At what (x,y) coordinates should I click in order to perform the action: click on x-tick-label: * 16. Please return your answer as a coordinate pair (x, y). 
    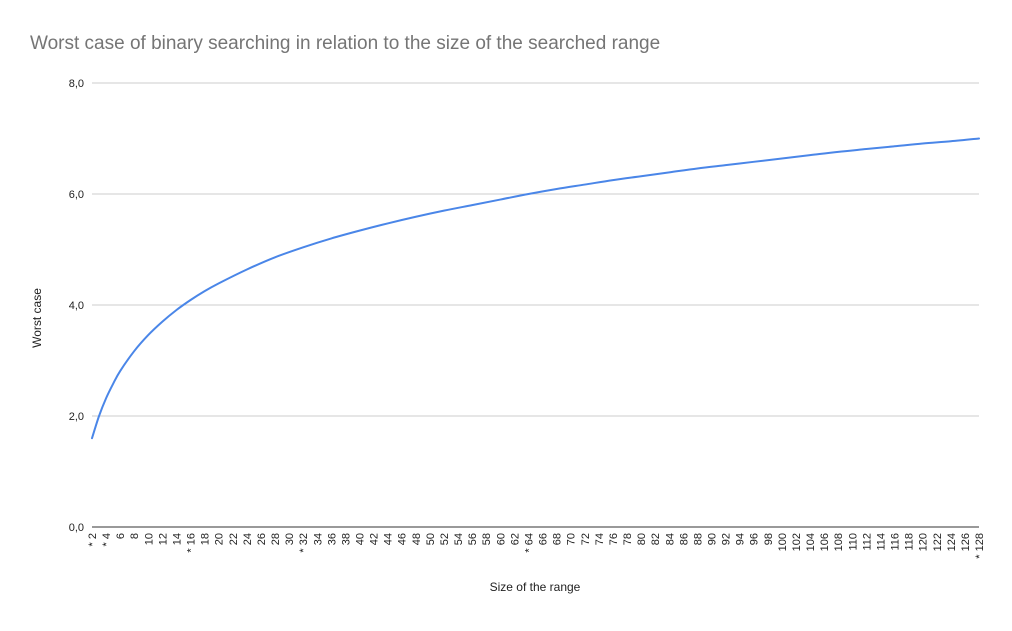
    Looking at the image, I should click on (192, 543).